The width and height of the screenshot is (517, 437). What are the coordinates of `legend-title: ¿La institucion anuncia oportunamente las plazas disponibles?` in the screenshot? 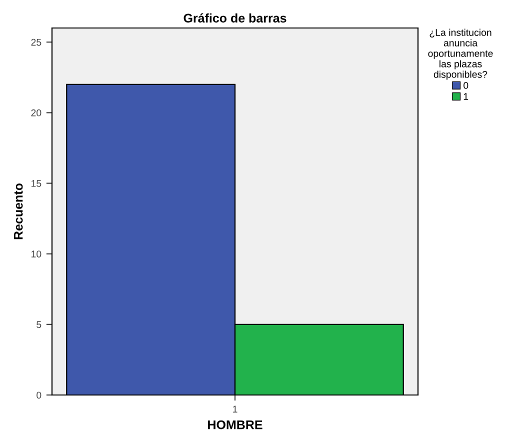 It's located at (460, 54).